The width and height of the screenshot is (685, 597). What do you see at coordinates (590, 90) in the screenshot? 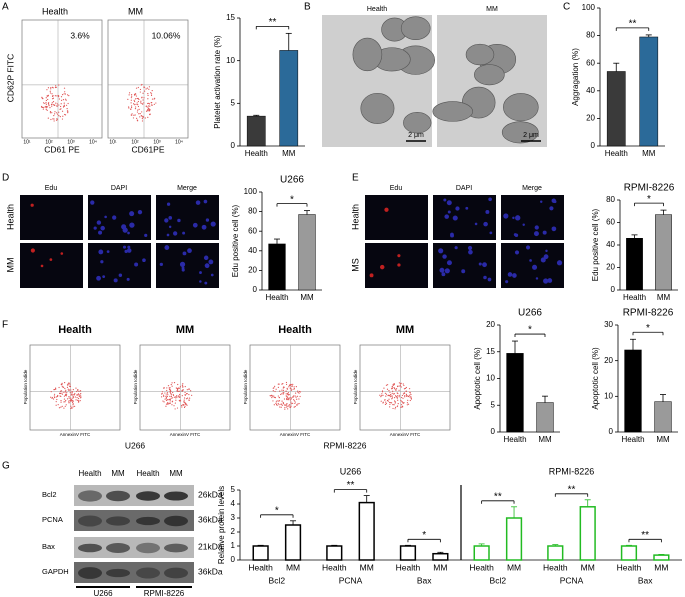
I see `y-tick-label: 40` at bounding box center [590, 90].